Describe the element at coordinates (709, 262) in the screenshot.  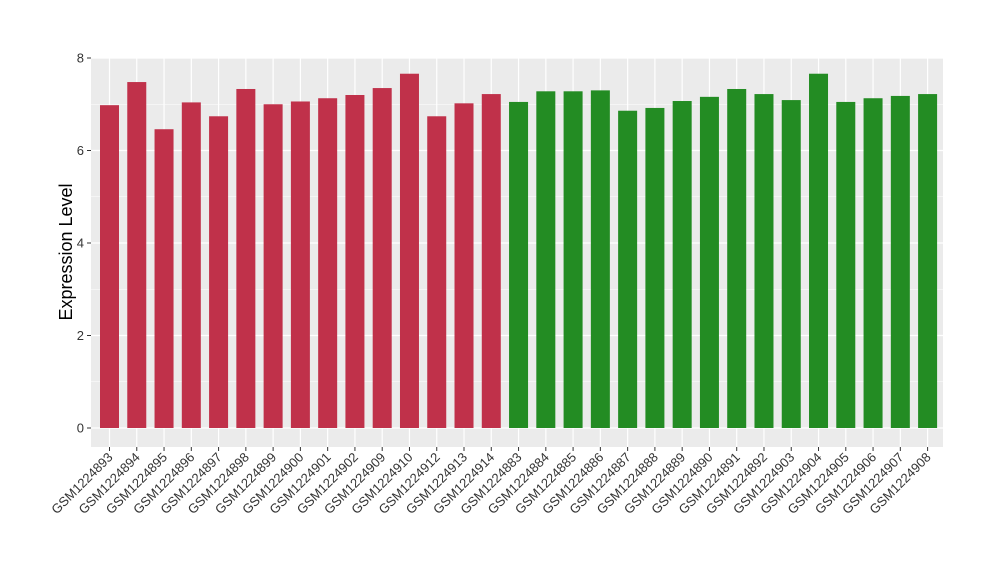
I see `bar-GSM1224890` at that location.